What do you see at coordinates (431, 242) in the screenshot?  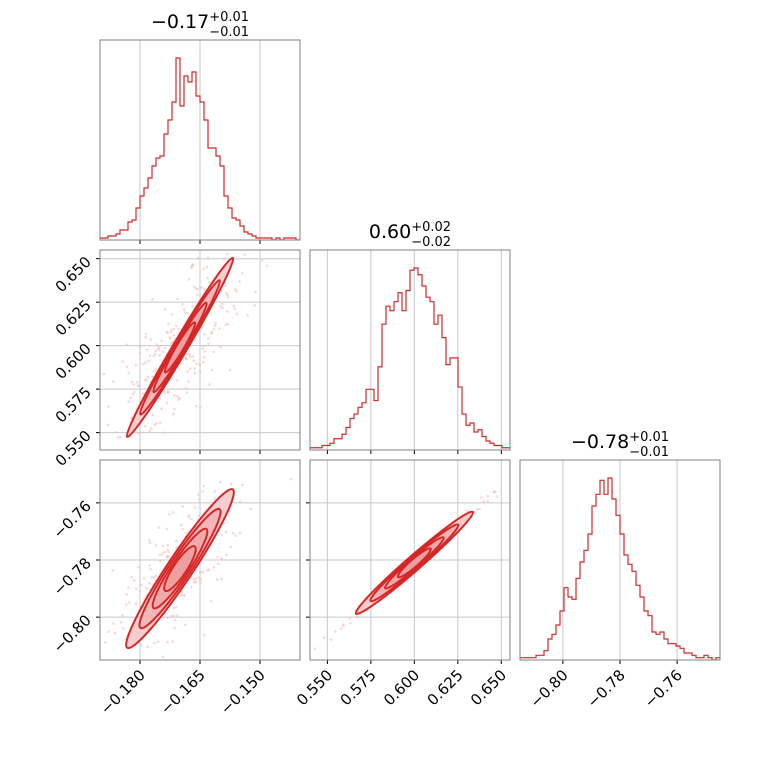 I see `histogram-title-sub-1: −0.02` at bounding box center [431, 242].